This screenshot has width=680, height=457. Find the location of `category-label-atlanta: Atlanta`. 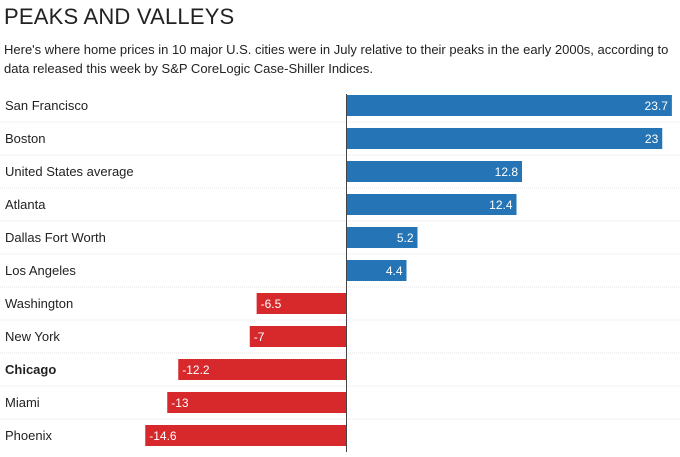

category-label-atlanta: Atlanta is located at coordinates (25, 204).